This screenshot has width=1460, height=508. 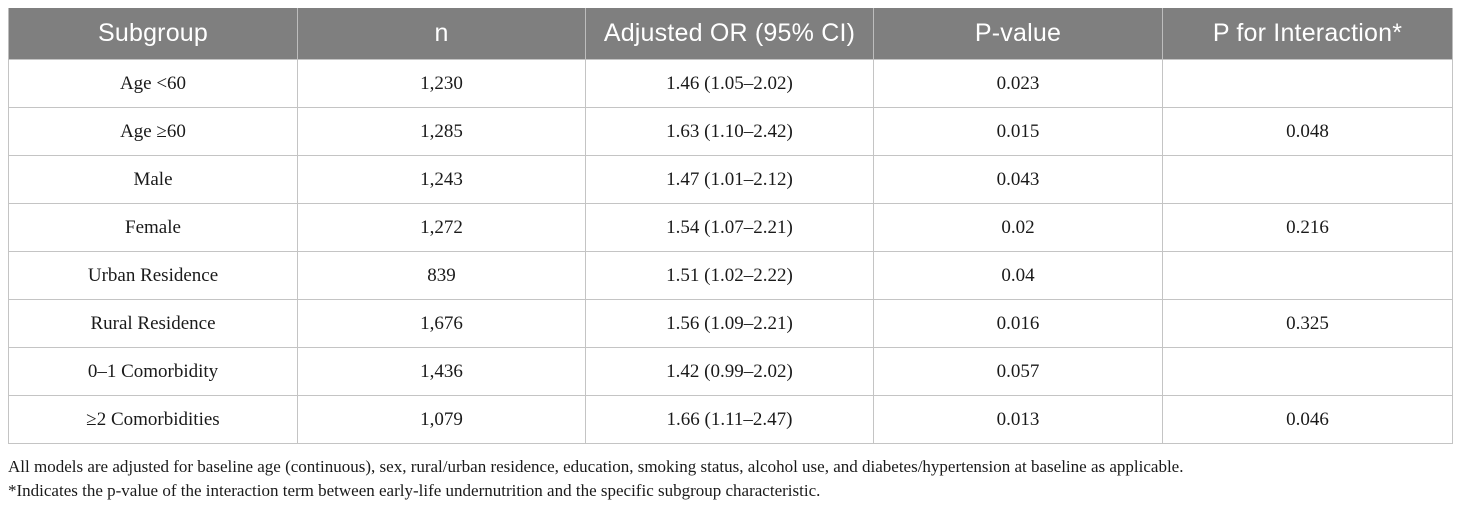 I want to click on cell-p-interaction: 0.325, so click(x=1307, y=323).